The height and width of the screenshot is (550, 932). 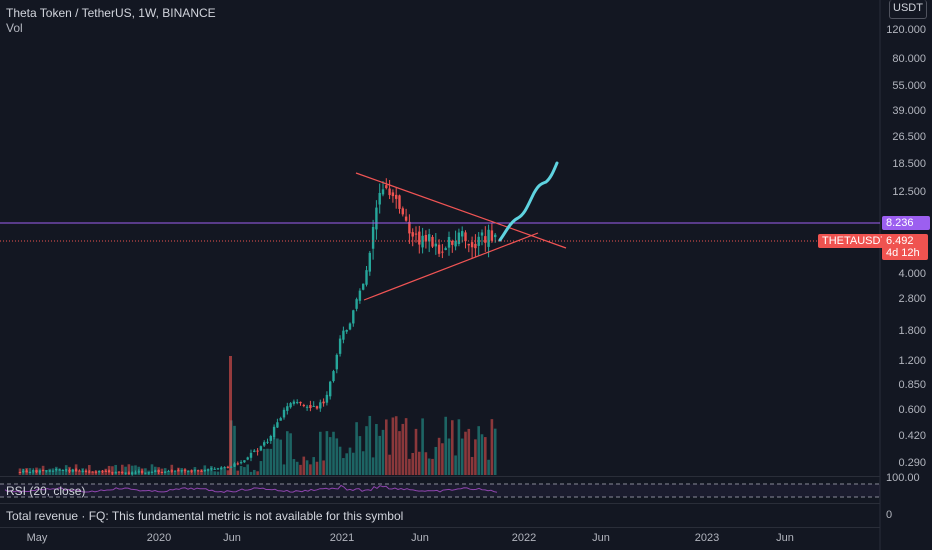 I want to click on volume-bars, so click(x=257, y=415).